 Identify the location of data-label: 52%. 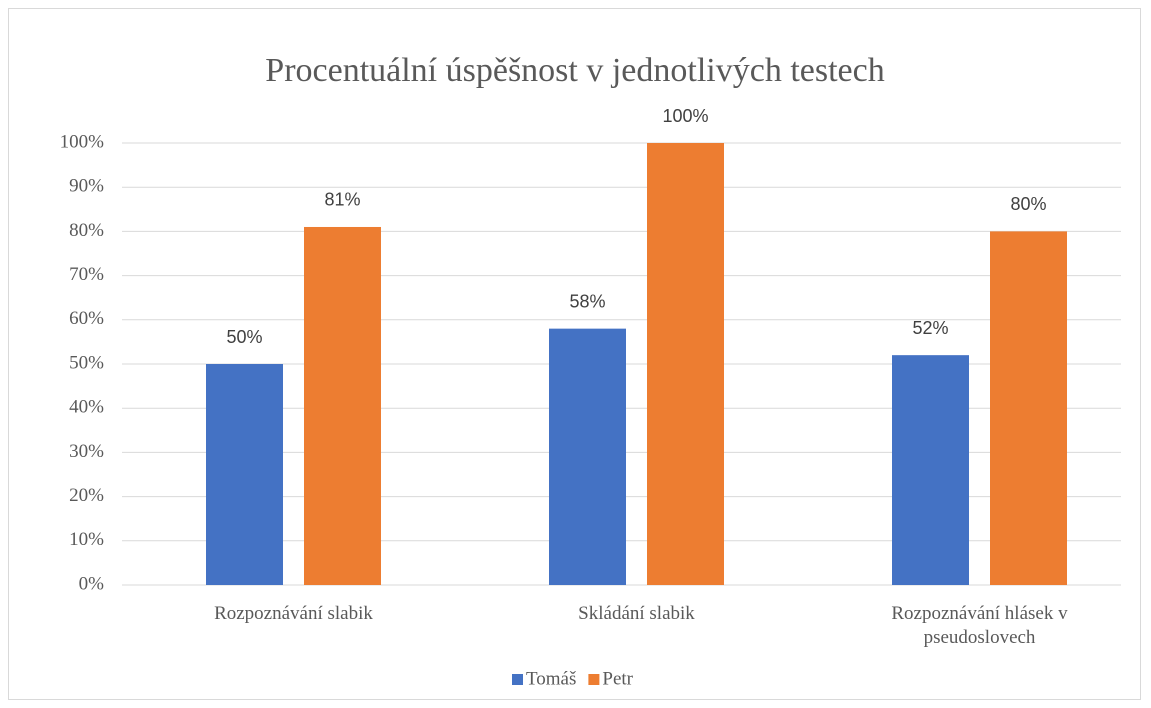
(930, 328).